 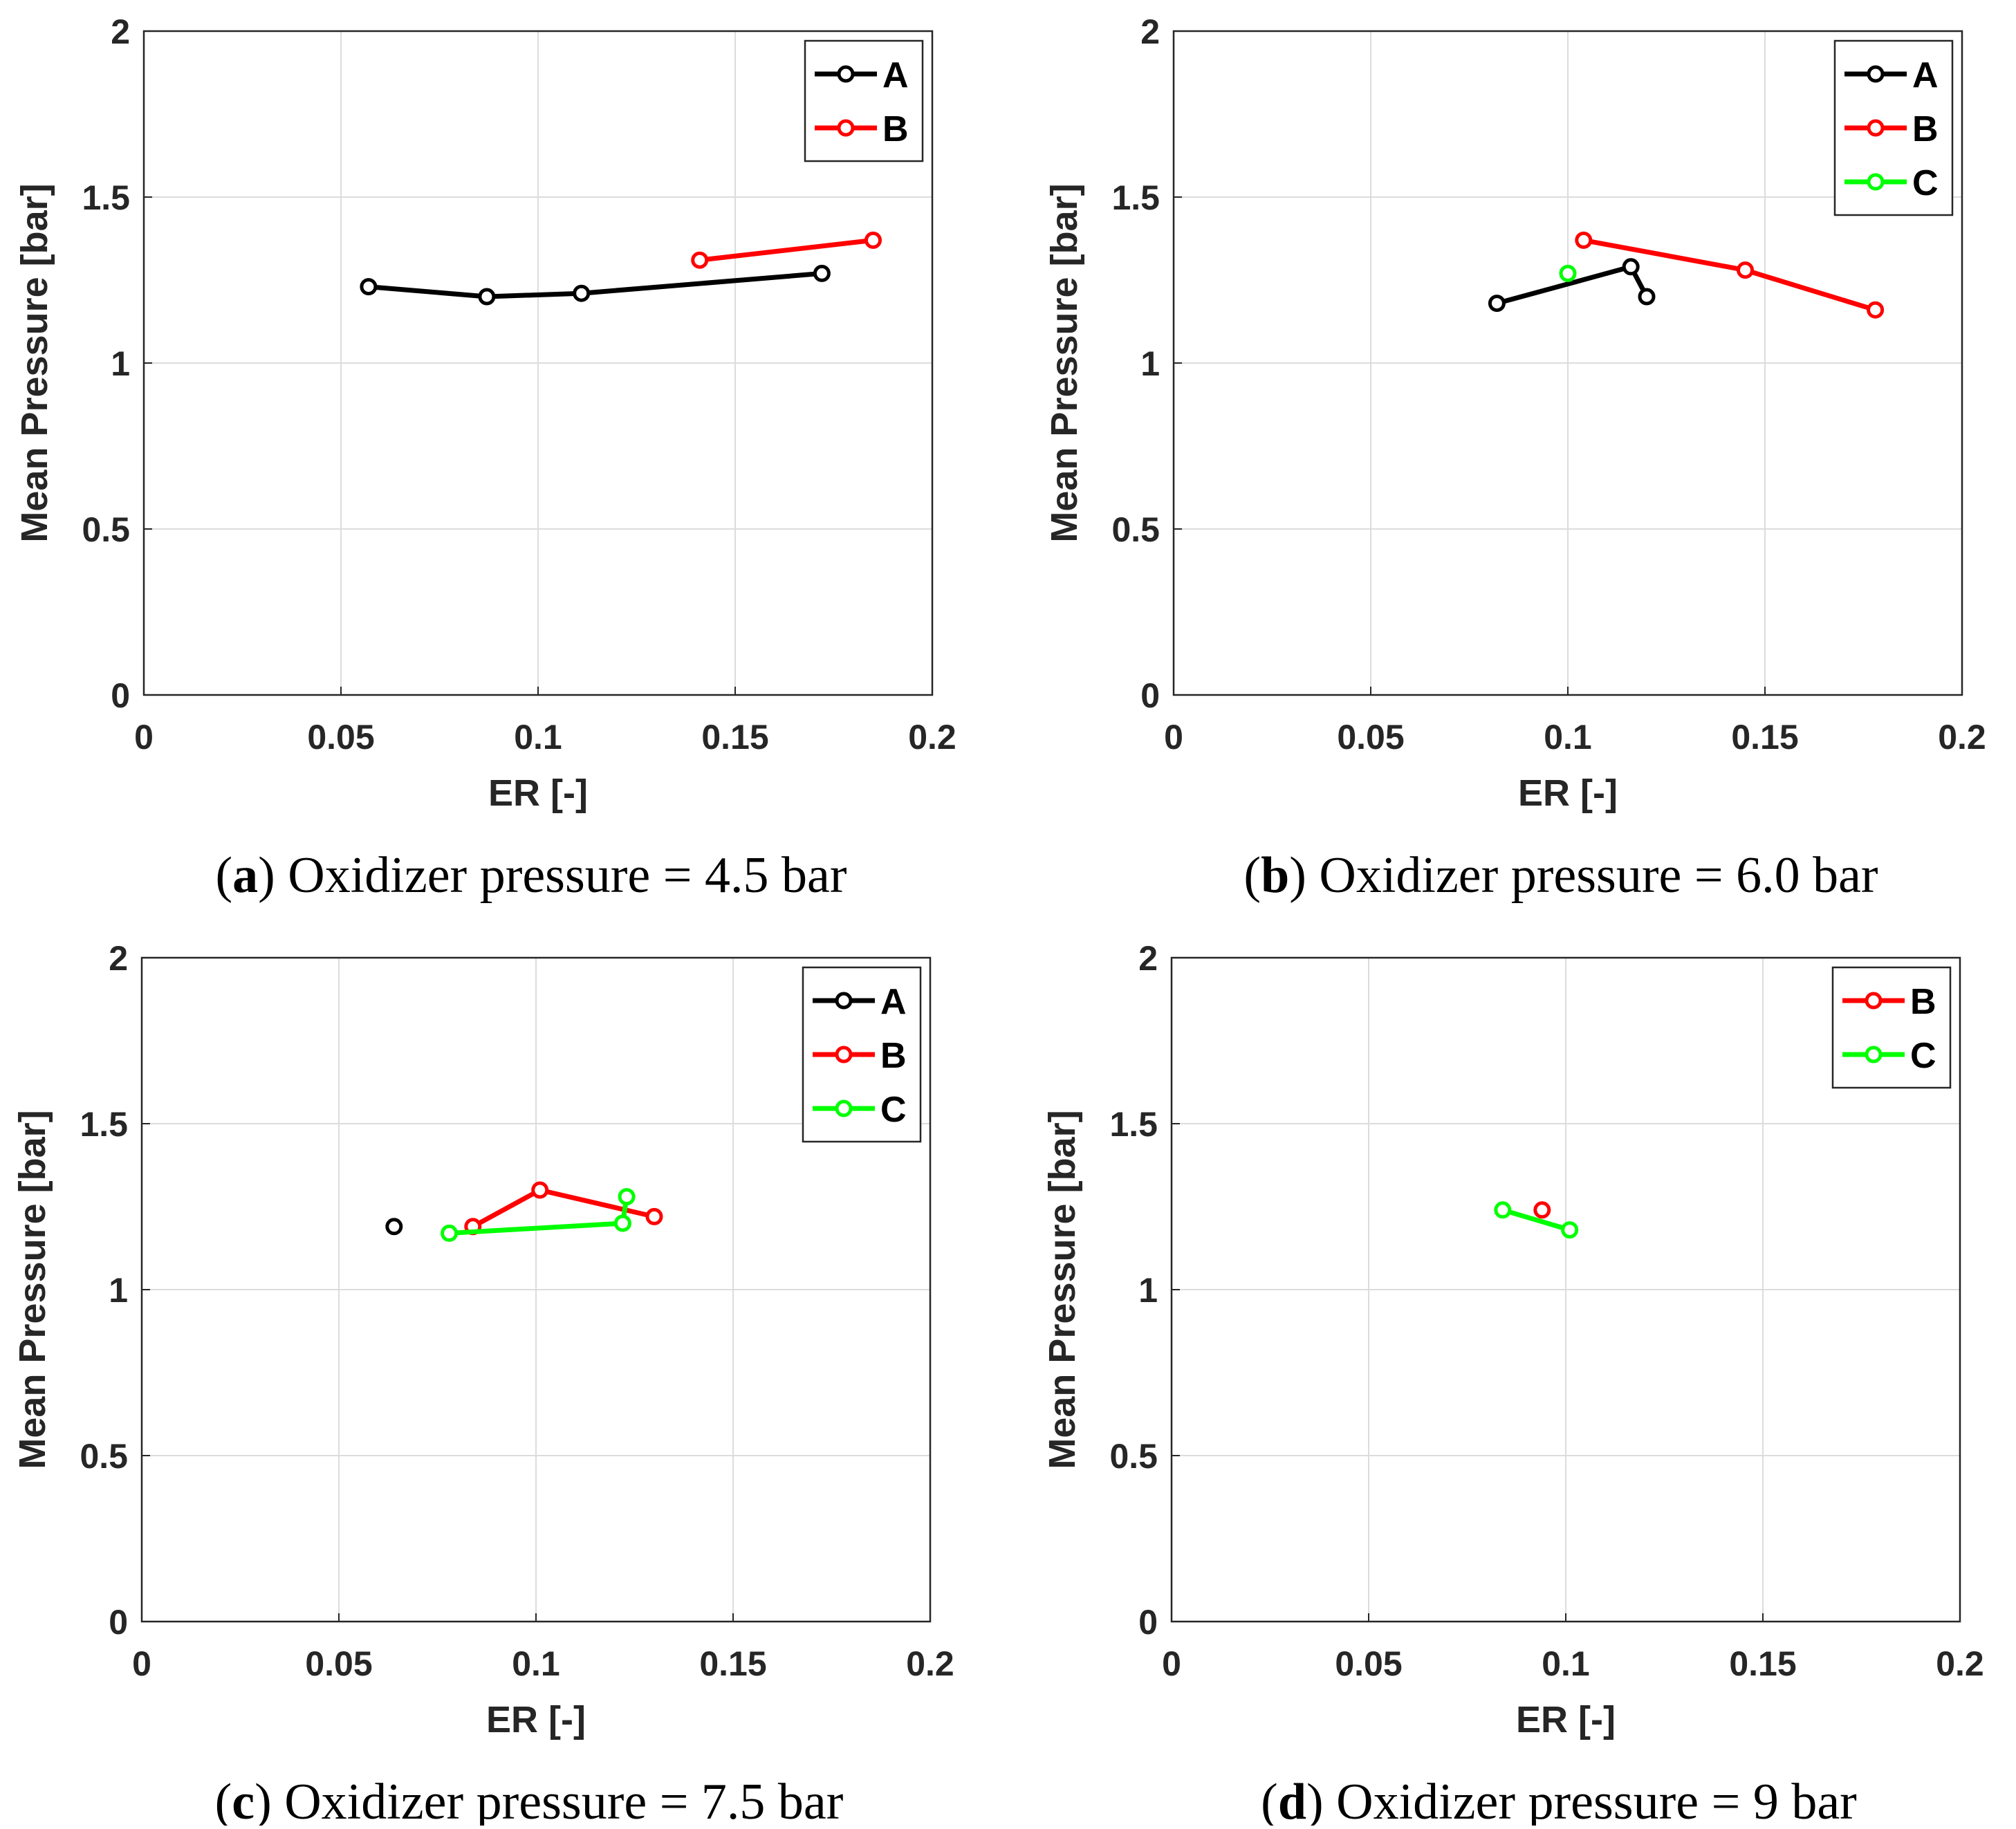 I want to click on legend: AB, so click(x=864, y=101).